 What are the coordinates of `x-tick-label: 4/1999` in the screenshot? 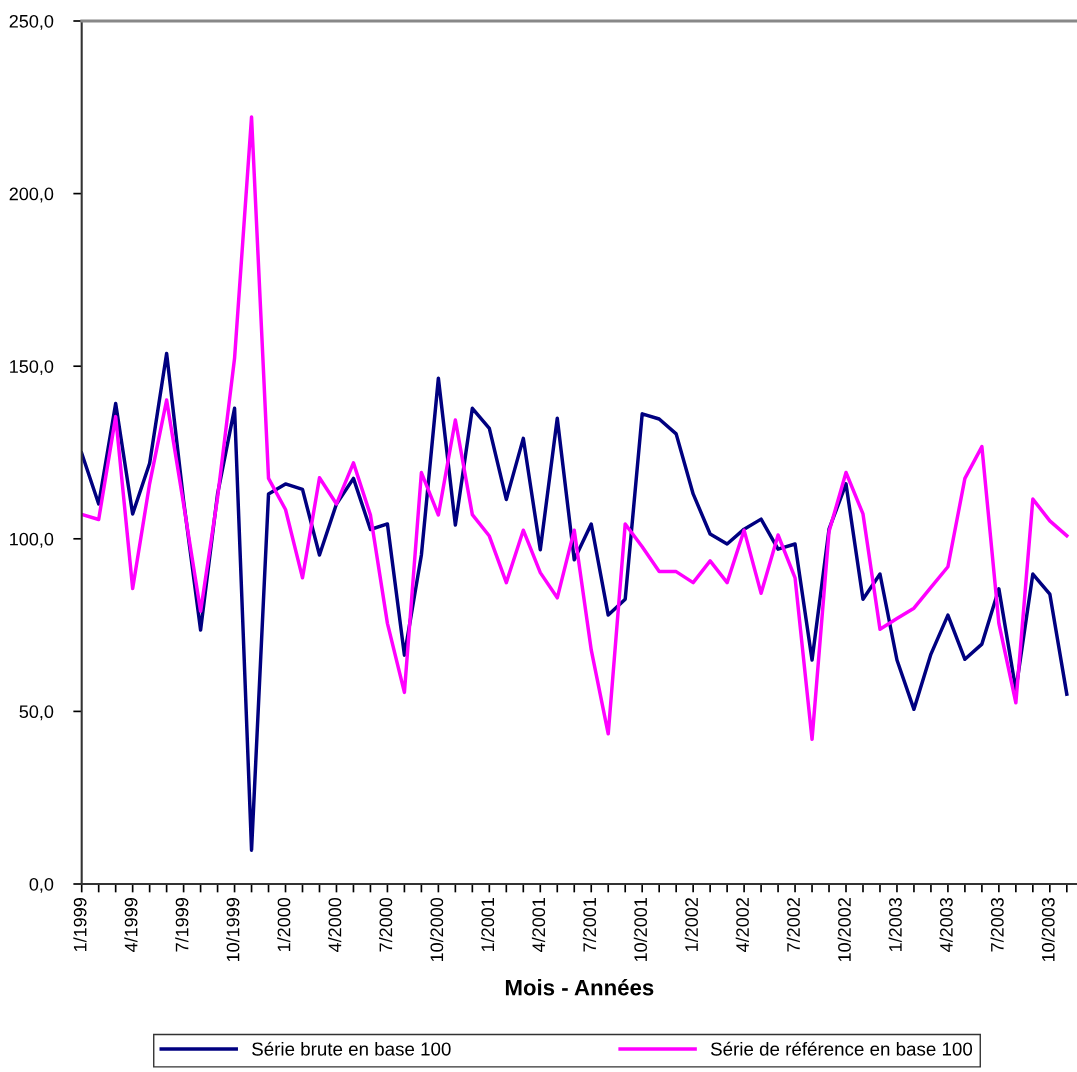 It's located at (131, 925).